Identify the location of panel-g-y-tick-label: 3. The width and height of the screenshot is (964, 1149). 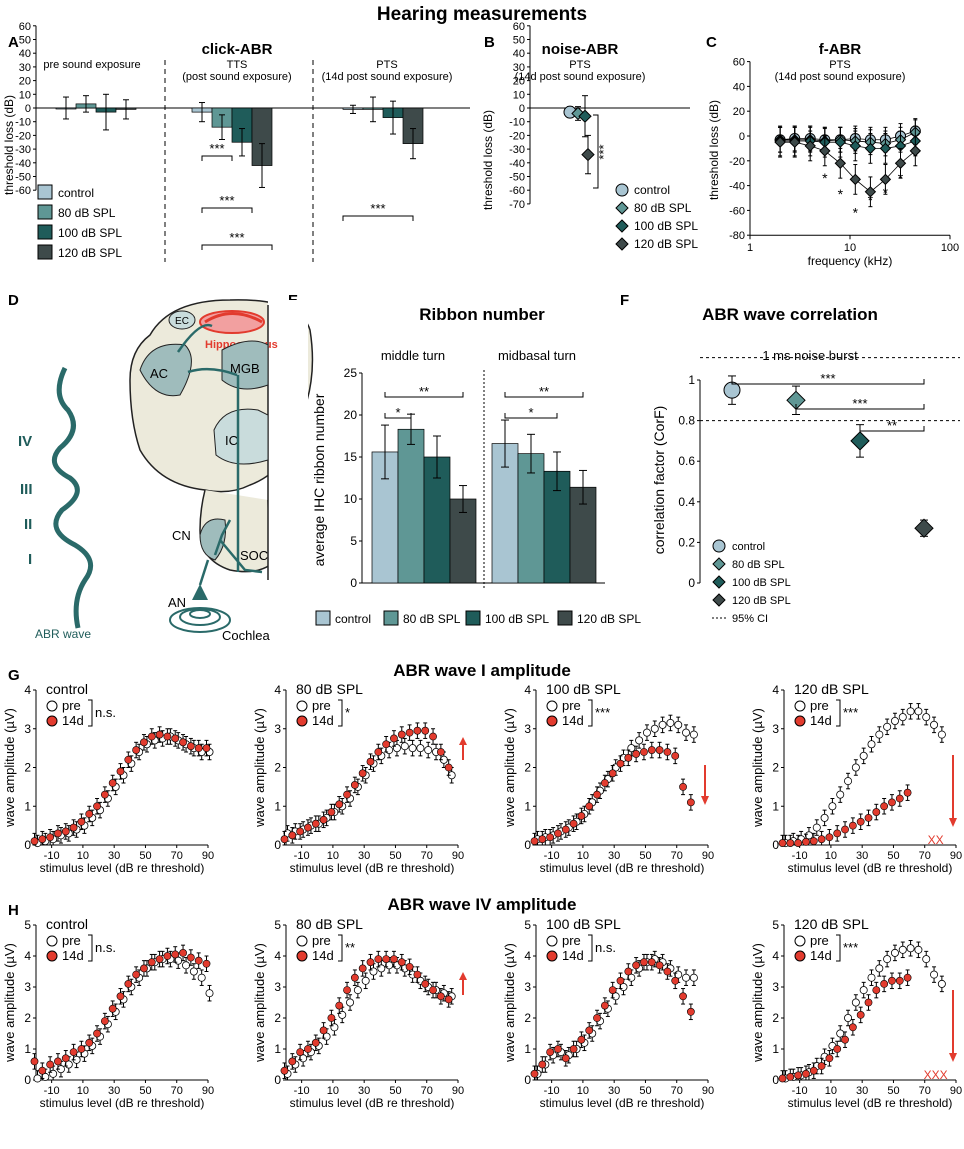
(277, 729).